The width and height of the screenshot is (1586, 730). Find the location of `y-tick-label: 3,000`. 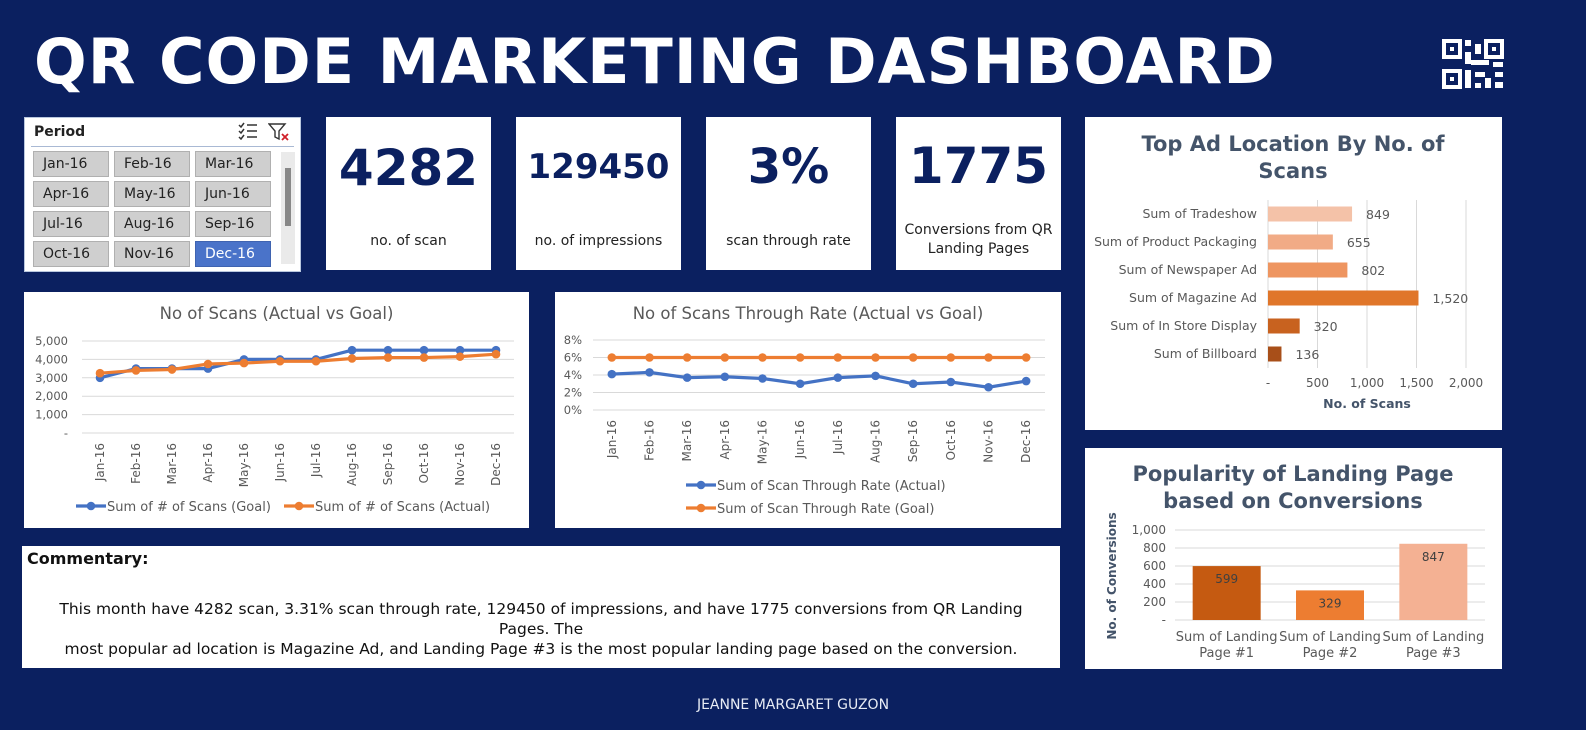

y-tick-label: 3,000 is located at coordinates (51, 378).